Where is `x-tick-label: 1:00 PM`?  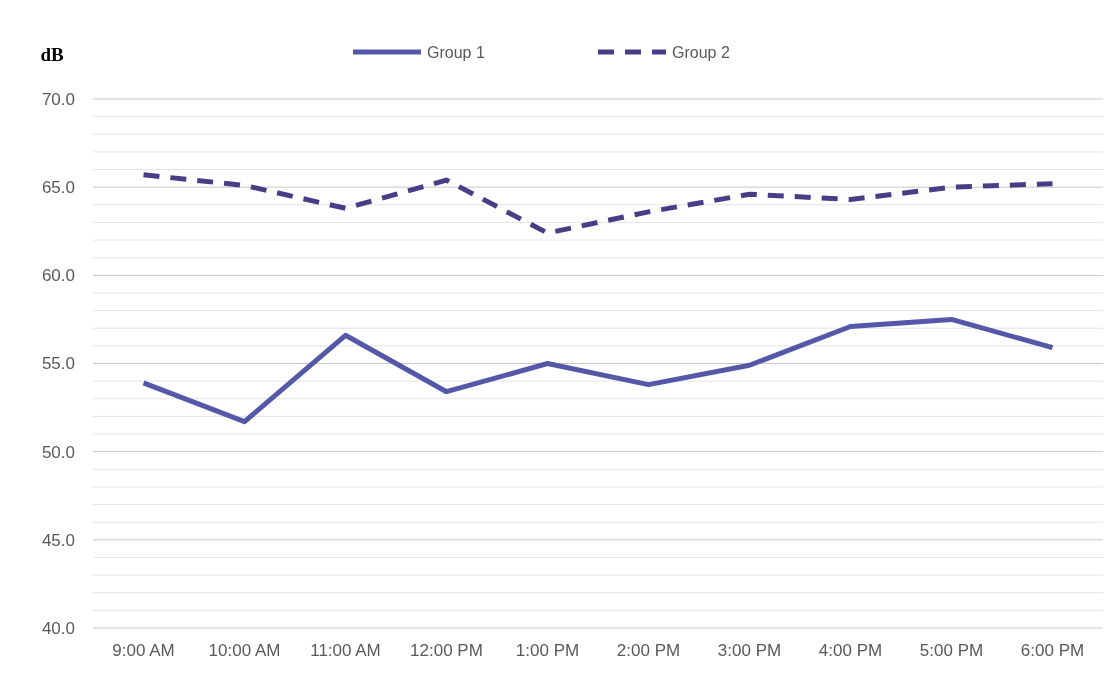 x-tick-label: 1:00 PM is located at coordinates (547, 650).